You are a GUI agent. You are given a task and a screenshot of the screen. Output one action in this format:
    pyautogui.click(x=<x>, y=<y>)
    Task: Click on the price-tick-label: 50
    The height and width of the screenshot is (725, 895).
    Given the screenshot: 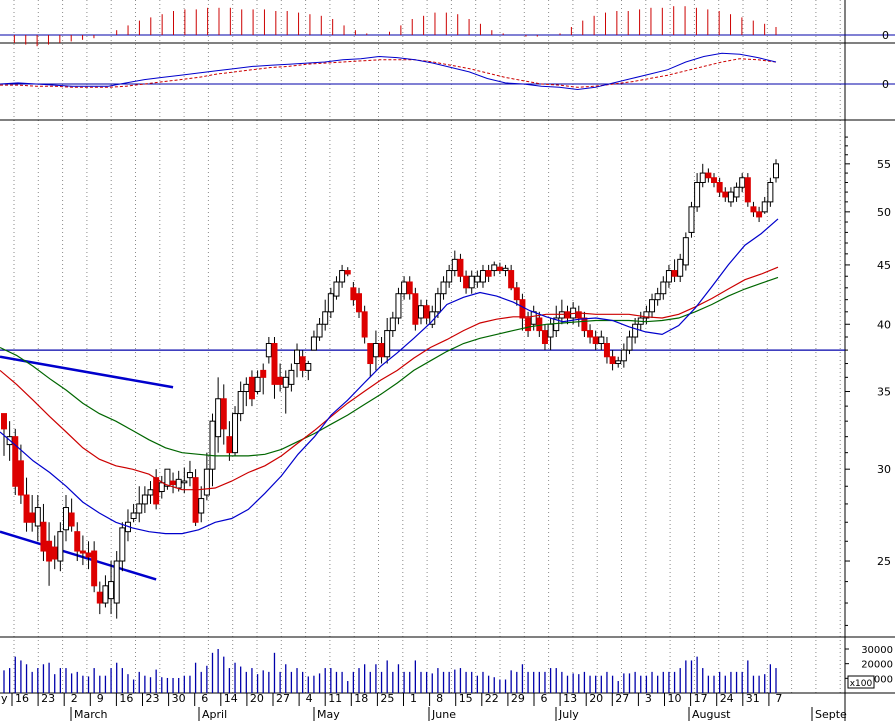 What is the action you would take?
    pyautogui.click(x=884, y=212)
    